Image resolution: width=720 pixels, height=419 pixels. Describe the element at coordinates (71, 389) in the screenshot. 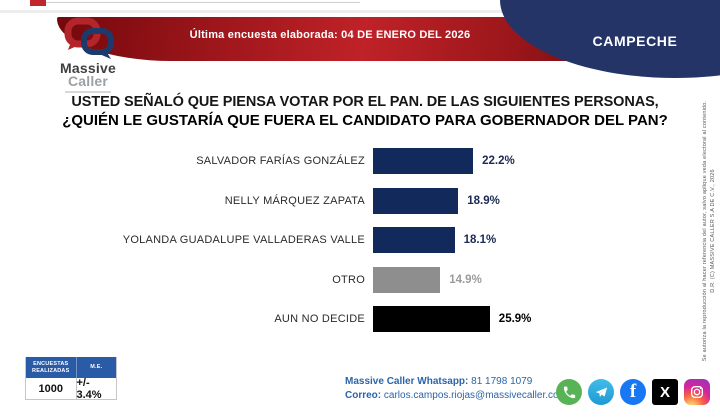

I see `stats-table-values: 1000 +/- 3.4%` at that location.